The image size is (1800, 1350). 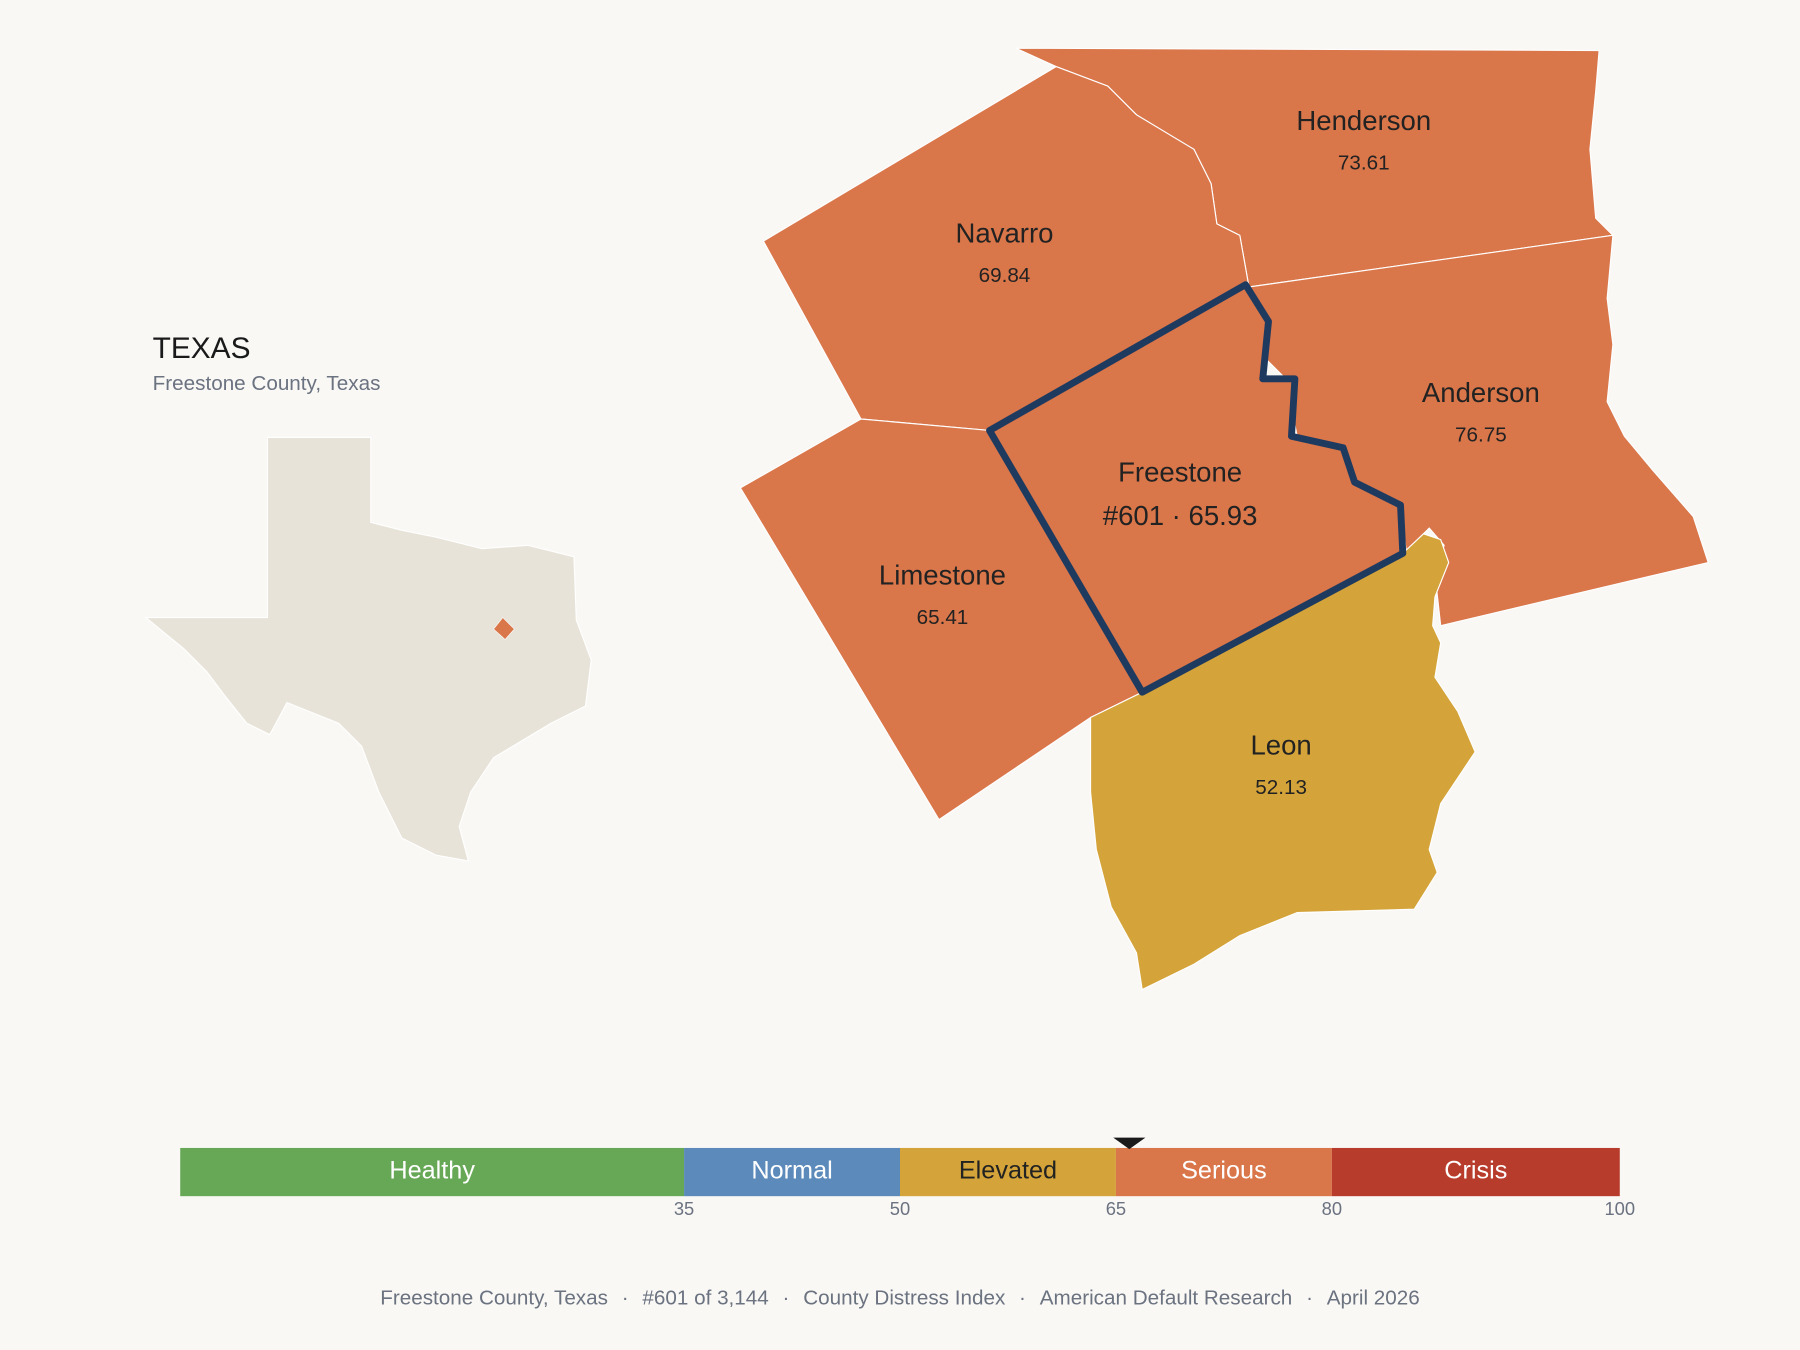 I want to click on scale-tick-label: 100, so click(x=1619, y=1208).